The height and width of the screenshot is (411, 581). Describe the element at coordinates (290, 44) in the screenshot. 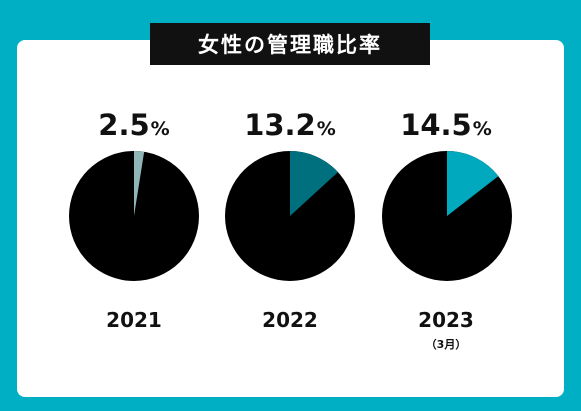

I see `chart-title: 女性の管理職比率` at that location.